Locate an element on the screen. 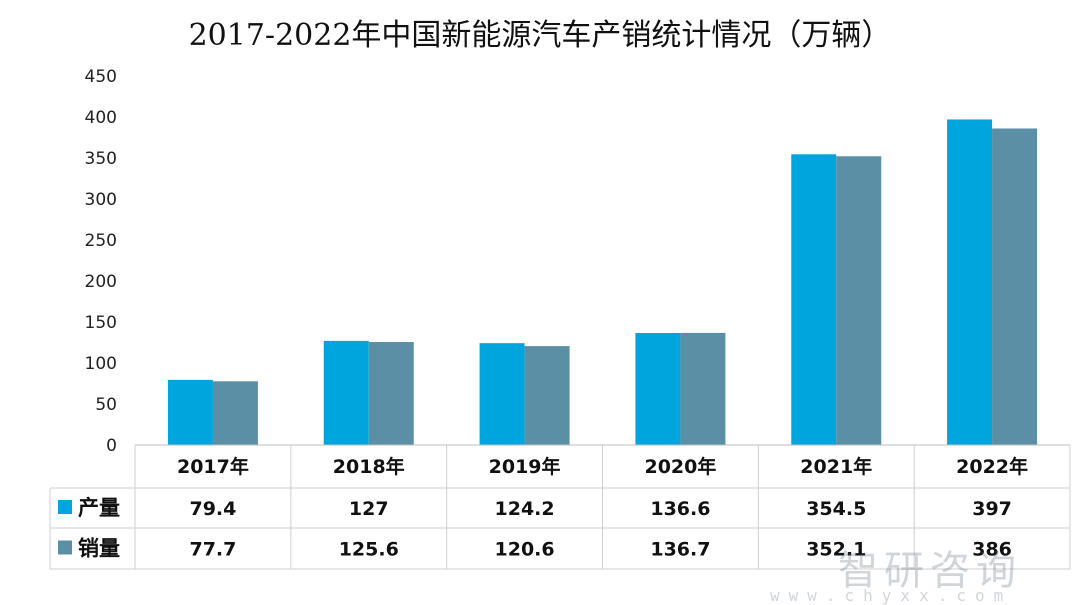 The height and width of the screenshot is (605, 1080). y-tick-label: 100 is located at coordinates (101, 364).